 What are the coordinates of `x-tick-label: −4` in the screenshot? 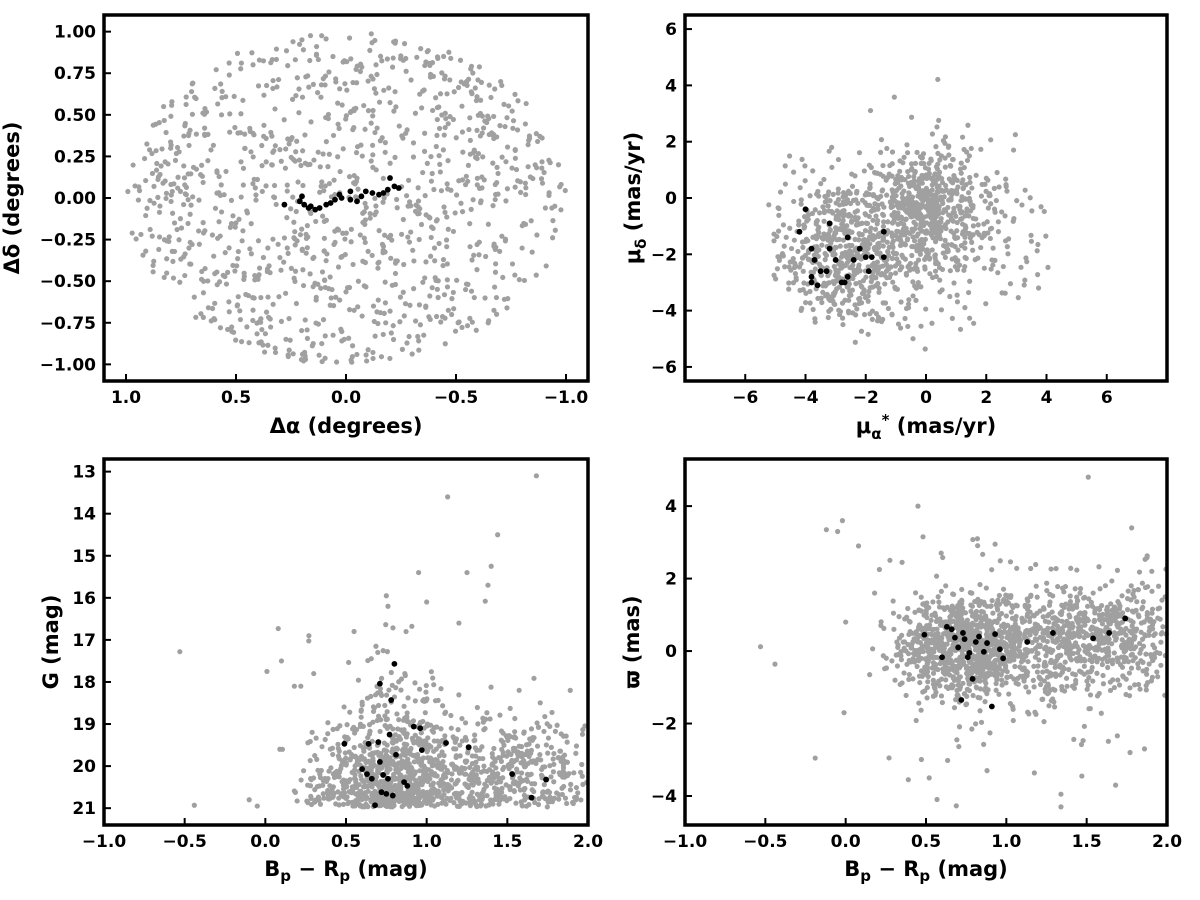 It's located at (805, 398).